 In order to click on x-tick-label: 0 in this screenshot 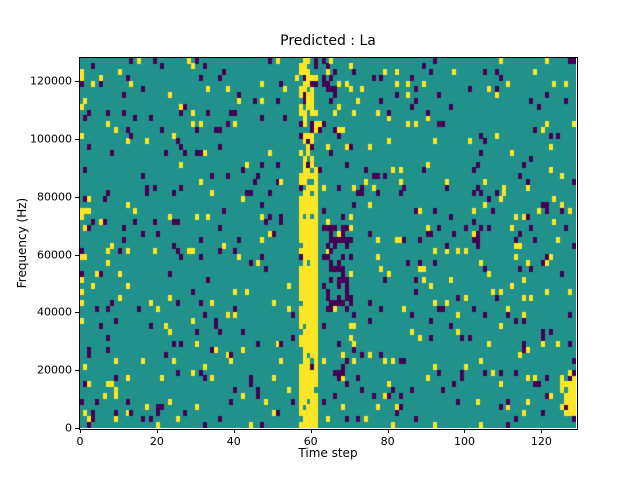, I will do `click(80, 441)`.